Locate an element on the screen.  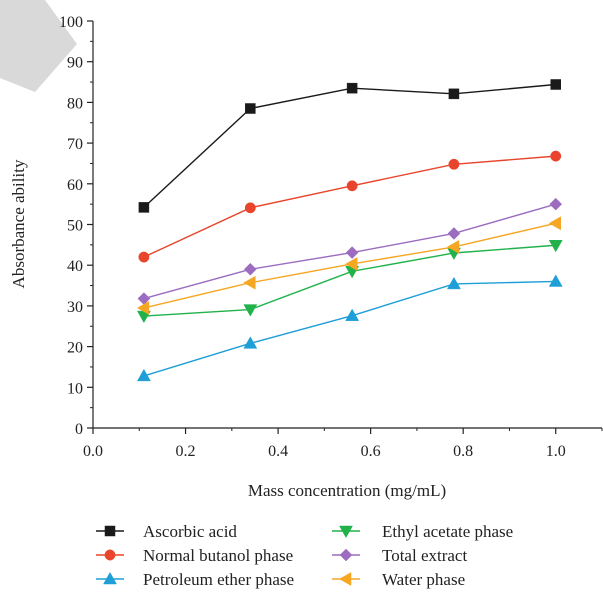
y-tick-label: 10 is located at coordinates (75, 388).